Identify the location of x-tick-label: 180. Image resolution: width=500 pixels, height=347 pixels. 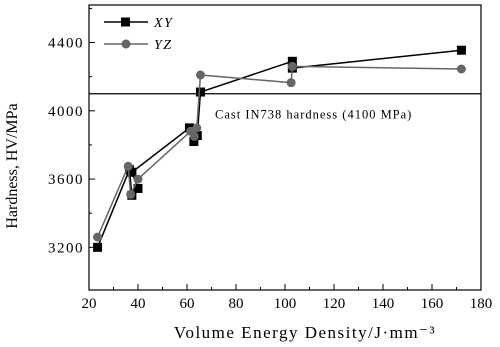
(481, 304).